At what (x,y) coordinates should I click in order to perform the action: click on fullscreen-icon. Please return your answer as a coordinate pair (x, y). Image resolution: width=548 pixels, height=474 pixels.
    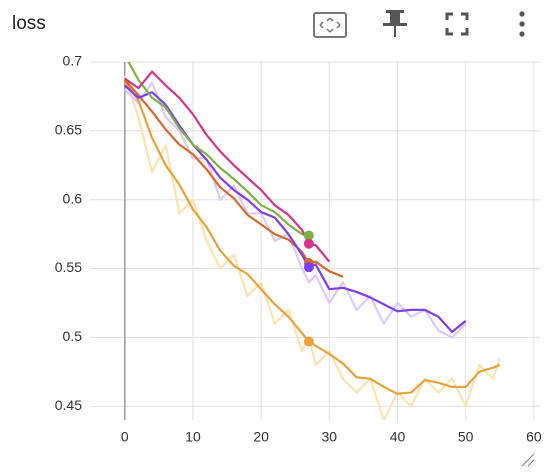
    Looking at the image, I should click on (457, 24).